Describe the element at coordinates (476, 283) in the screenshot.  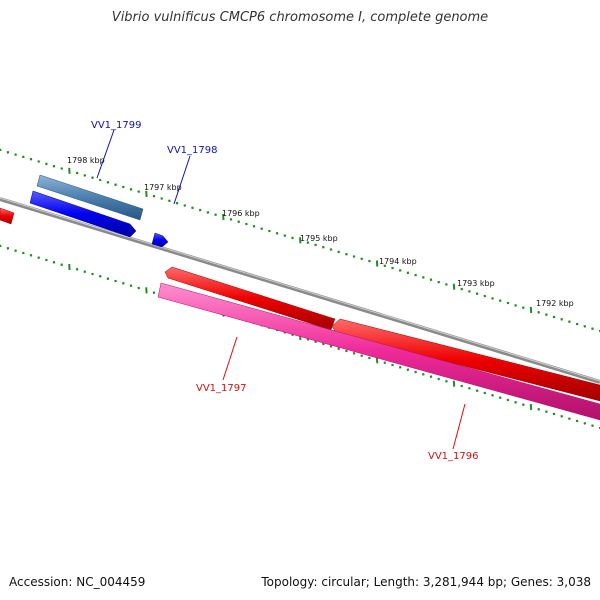
I see `scale-label-1793: 1793 kbp` at that location.